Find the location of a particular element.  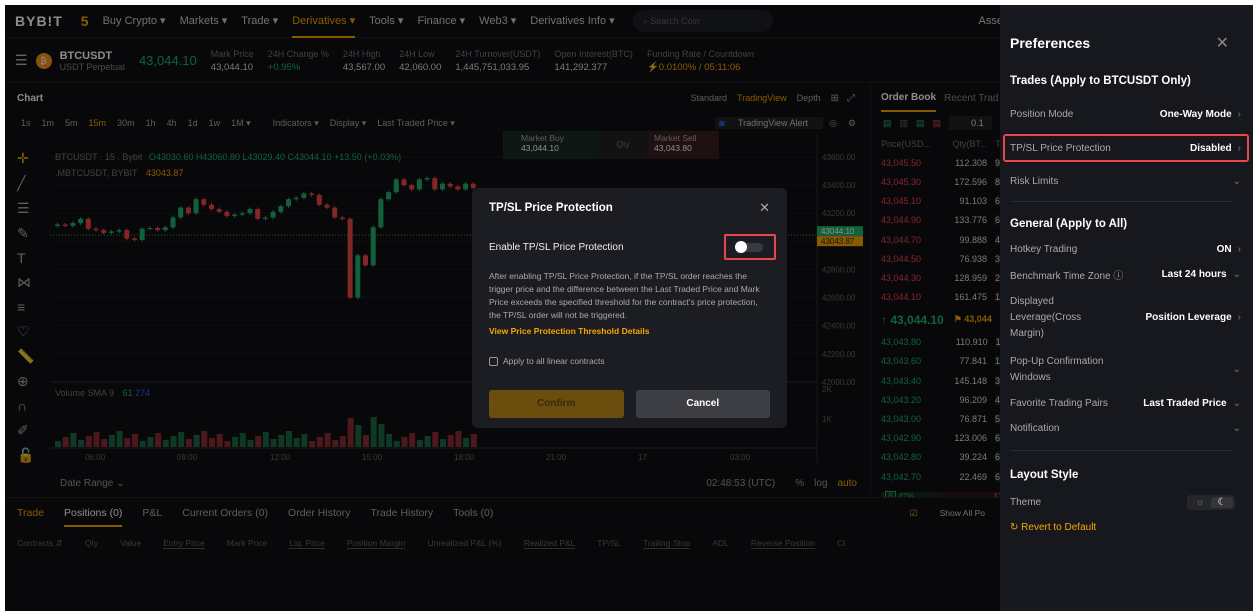

revert-default-button: ↻ Revert to Default is located at coordinates (1125, 527).